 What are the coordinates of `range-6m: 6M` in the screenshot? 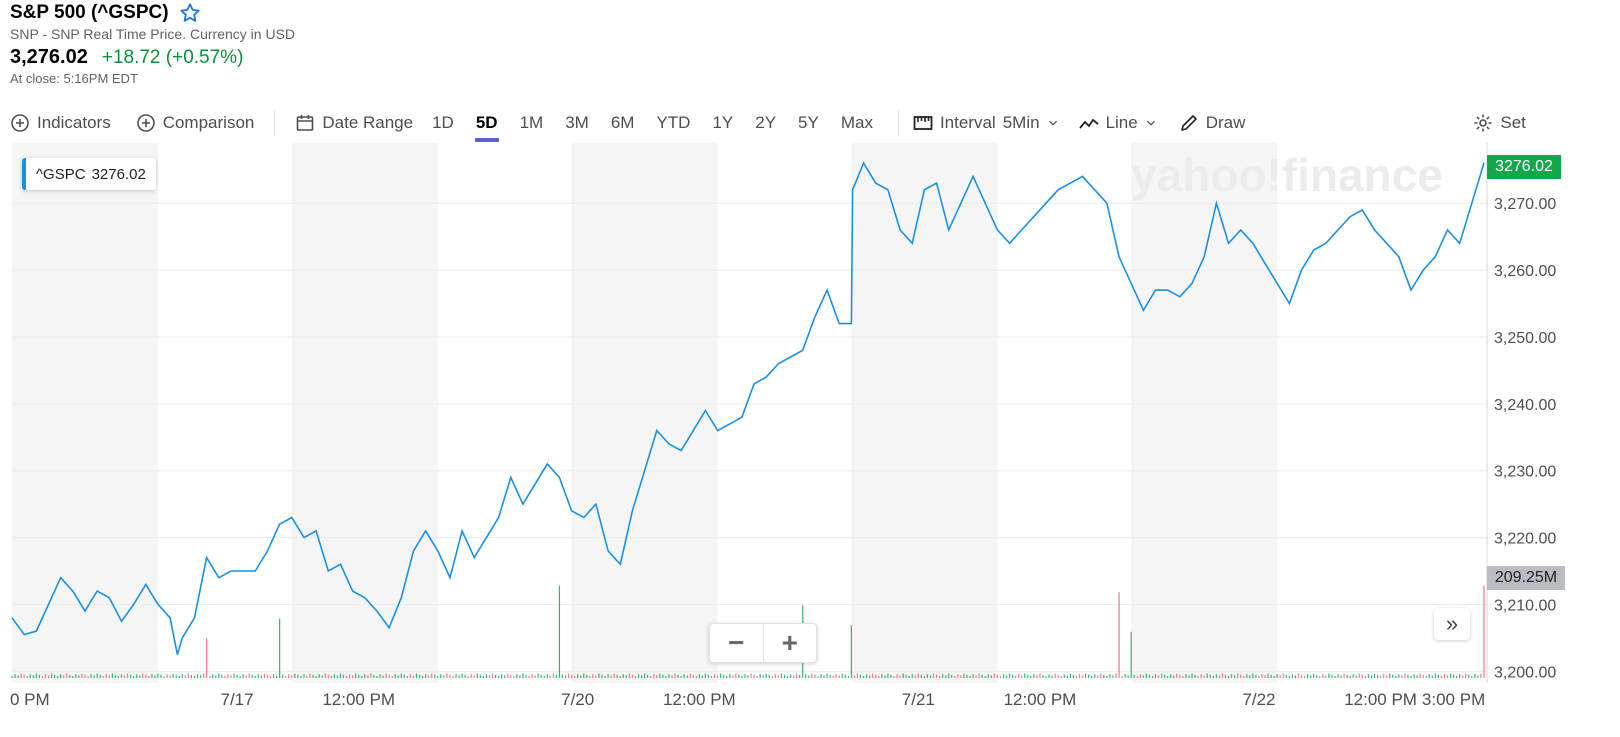 It's located at (622, 122).